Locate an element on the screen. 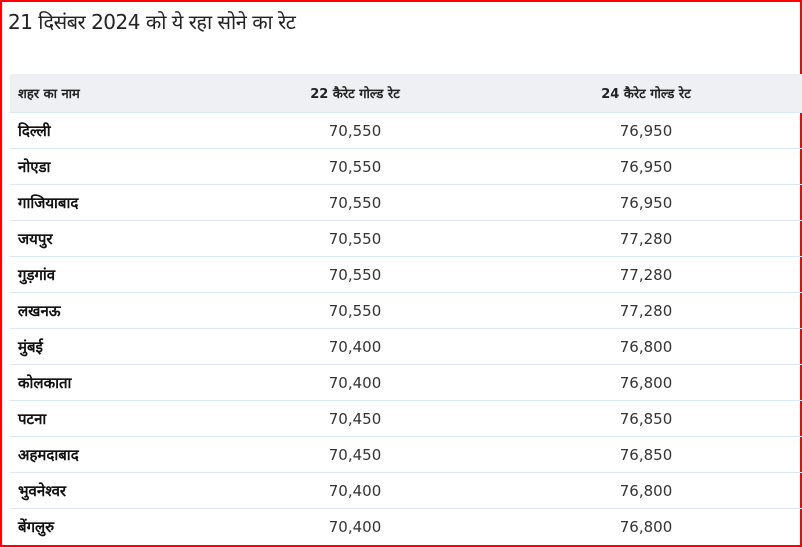 Image resolution: width=802 pixels, height=547 pixels. table-row: गाजियाबाद 70,550 76,950 is located at coordinates (406, 202).